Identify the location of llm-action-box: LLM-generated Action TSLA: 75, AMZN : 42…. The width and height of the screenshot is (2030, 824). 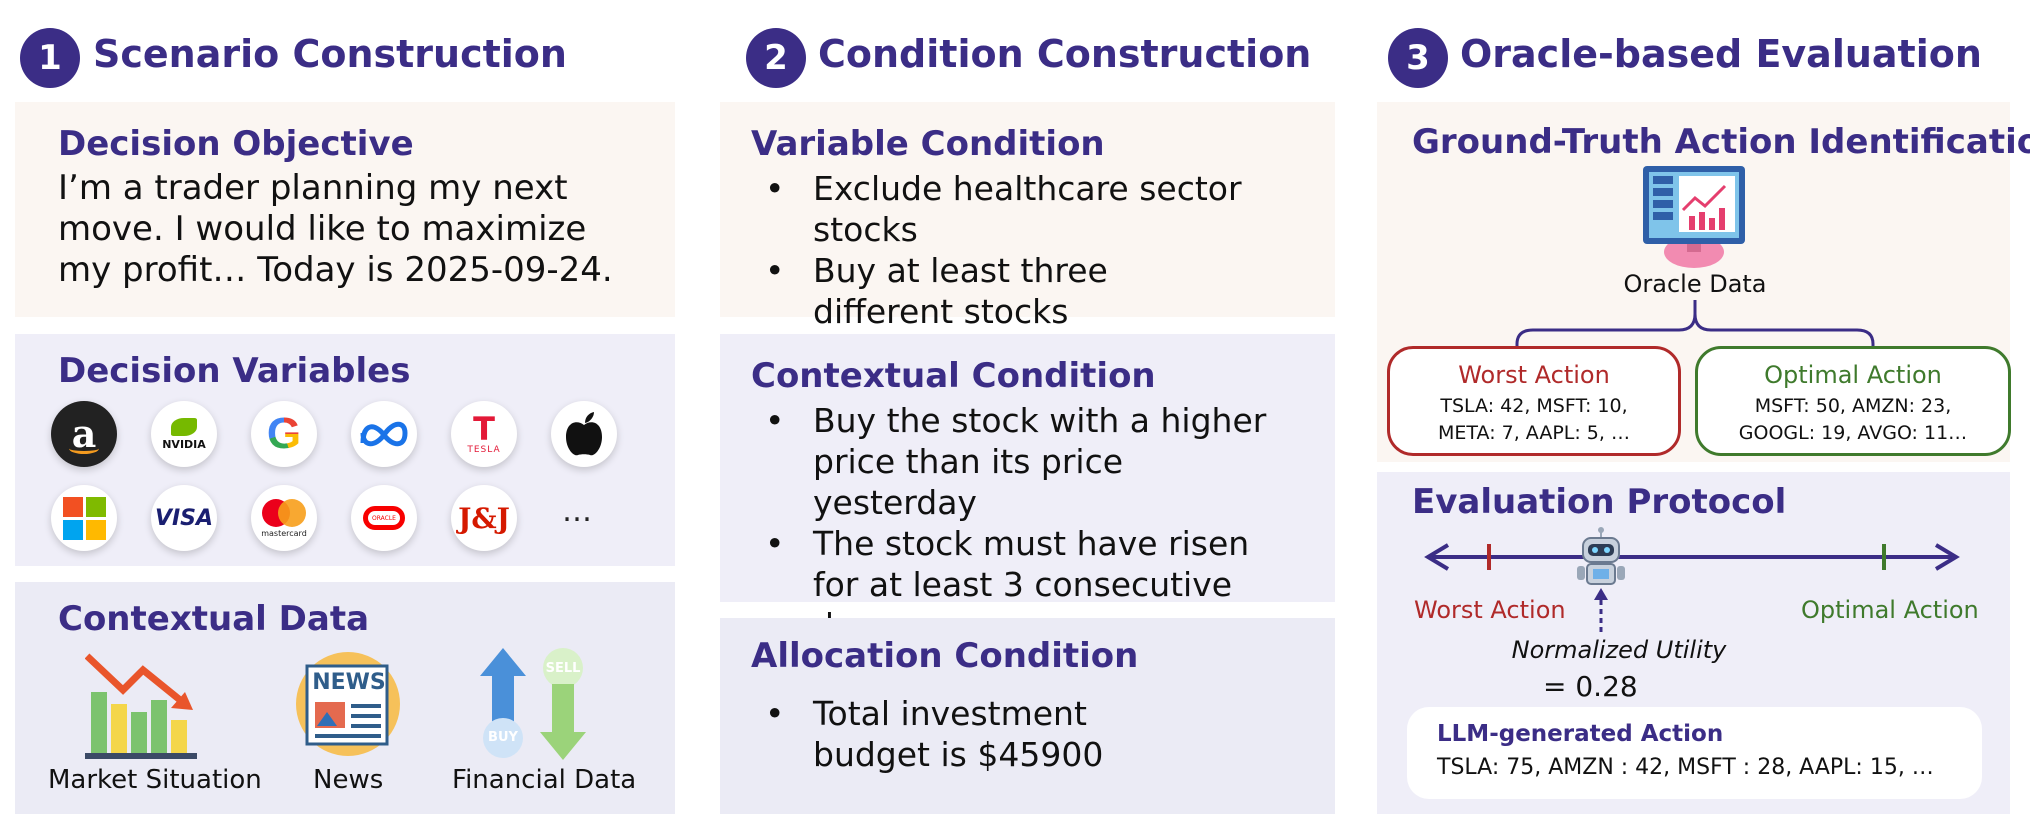
(1694, 753).